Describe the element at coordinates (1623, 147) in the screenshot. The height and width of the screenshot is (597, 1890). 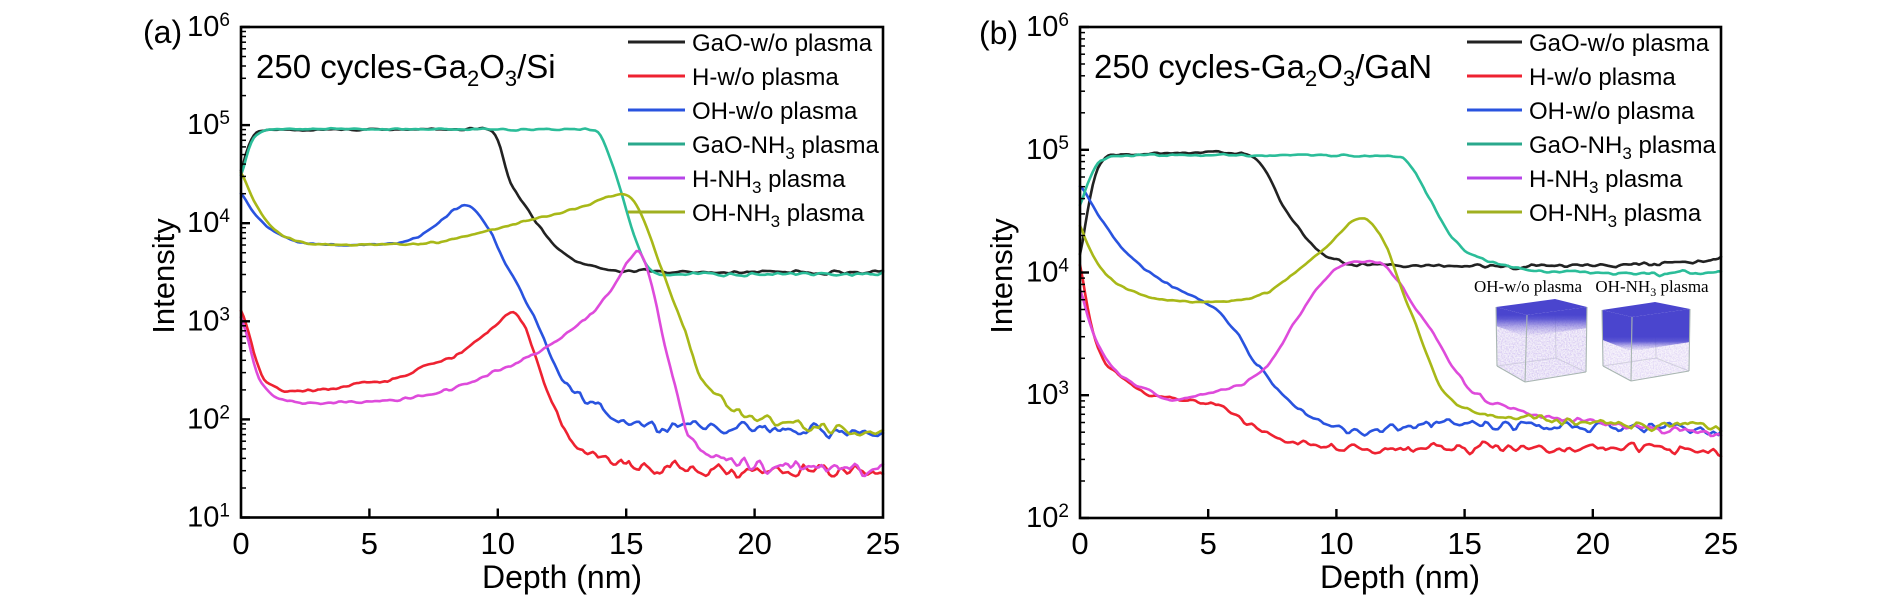
I see `svg-text: GaO-NH3 plasma` at that location.